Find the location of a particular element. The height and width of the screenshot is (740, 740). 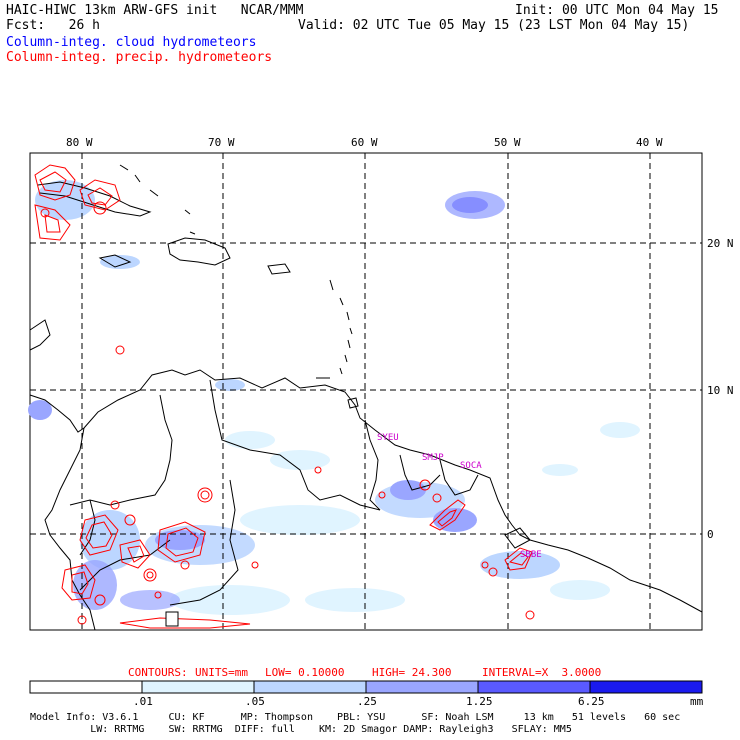

station-label: SOCA is located at coordinates (471, 466).